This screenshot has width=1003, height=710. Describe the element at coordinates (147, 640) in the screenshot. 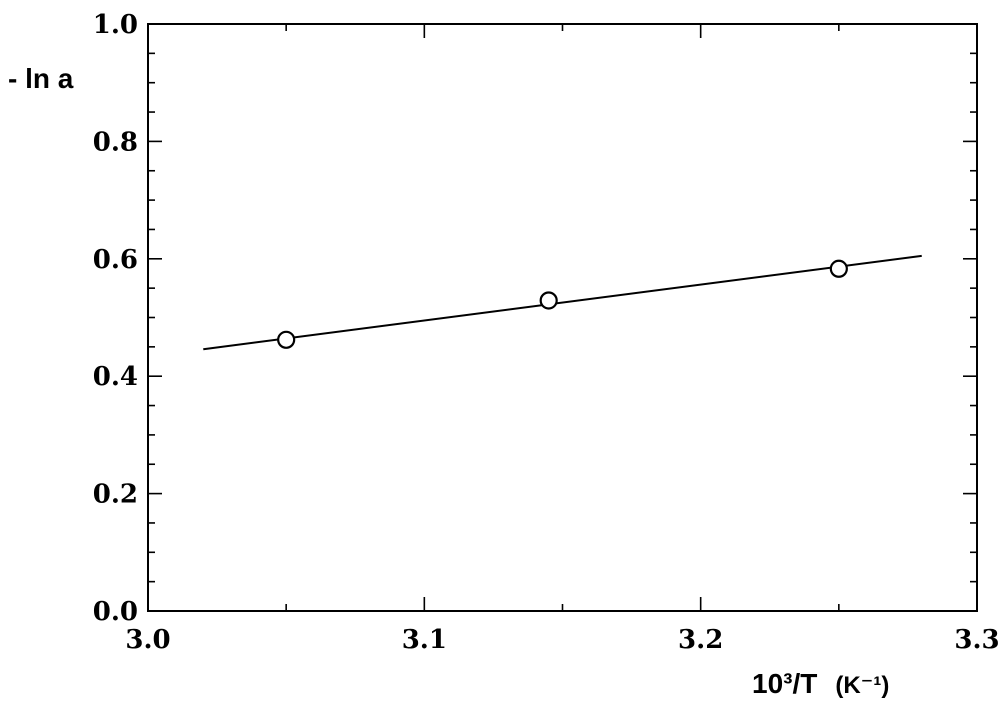

I see `x-tick-label: 3.0` at that location.